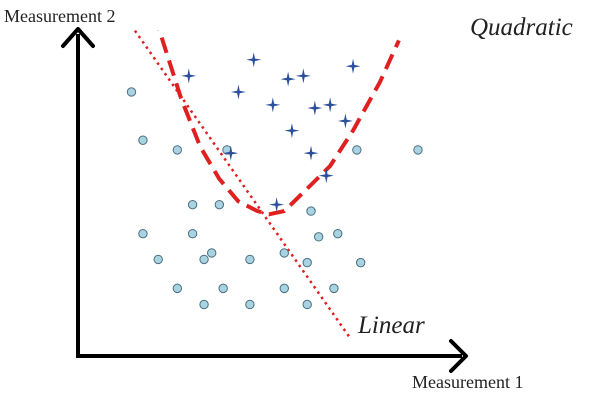  What do you see at coordinates (78, 37) in the screenshot?
I see `y-axis-arrowhead` at bounding box center [78, 37].